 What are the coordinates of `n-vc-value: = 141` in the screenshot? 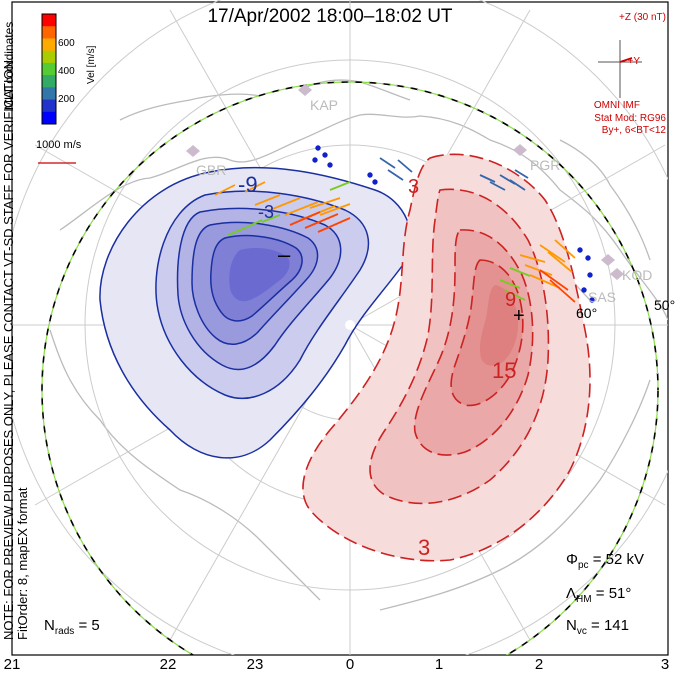 It's located at (610, 625).